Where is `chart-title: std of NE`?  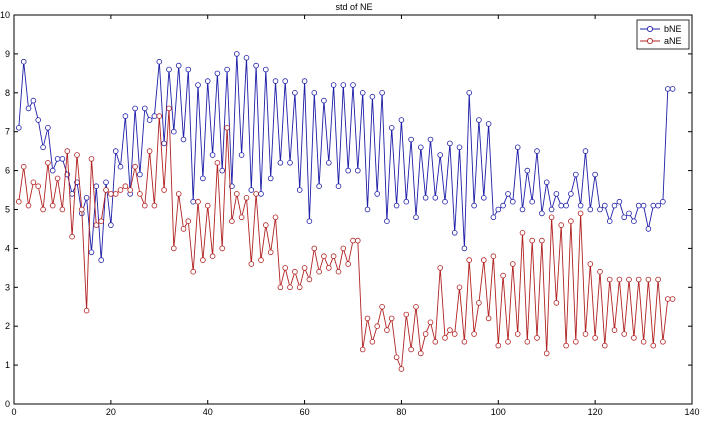 chart-title: std of NE is located at coordinates (353, 7).